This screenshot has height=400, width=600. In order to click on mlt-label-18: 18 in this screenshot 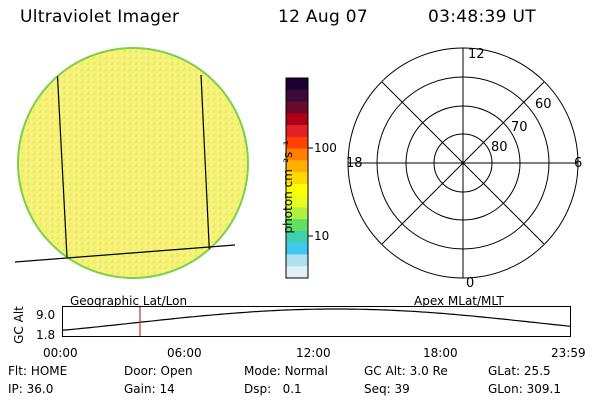, I will do `click(354, 163)`.